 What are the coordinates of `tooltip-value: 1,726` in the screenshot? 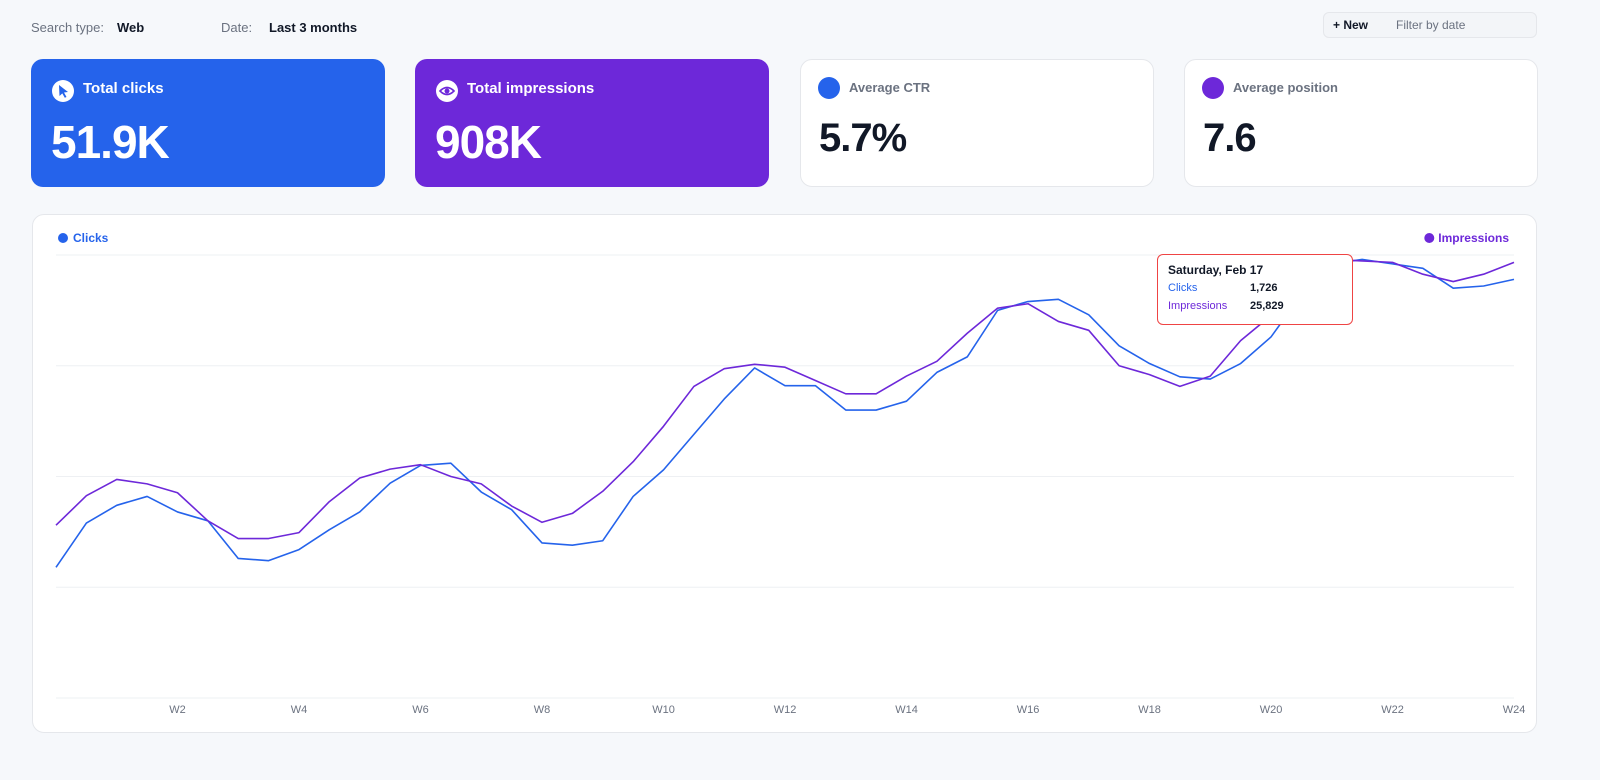 It's located at (1264, 288).